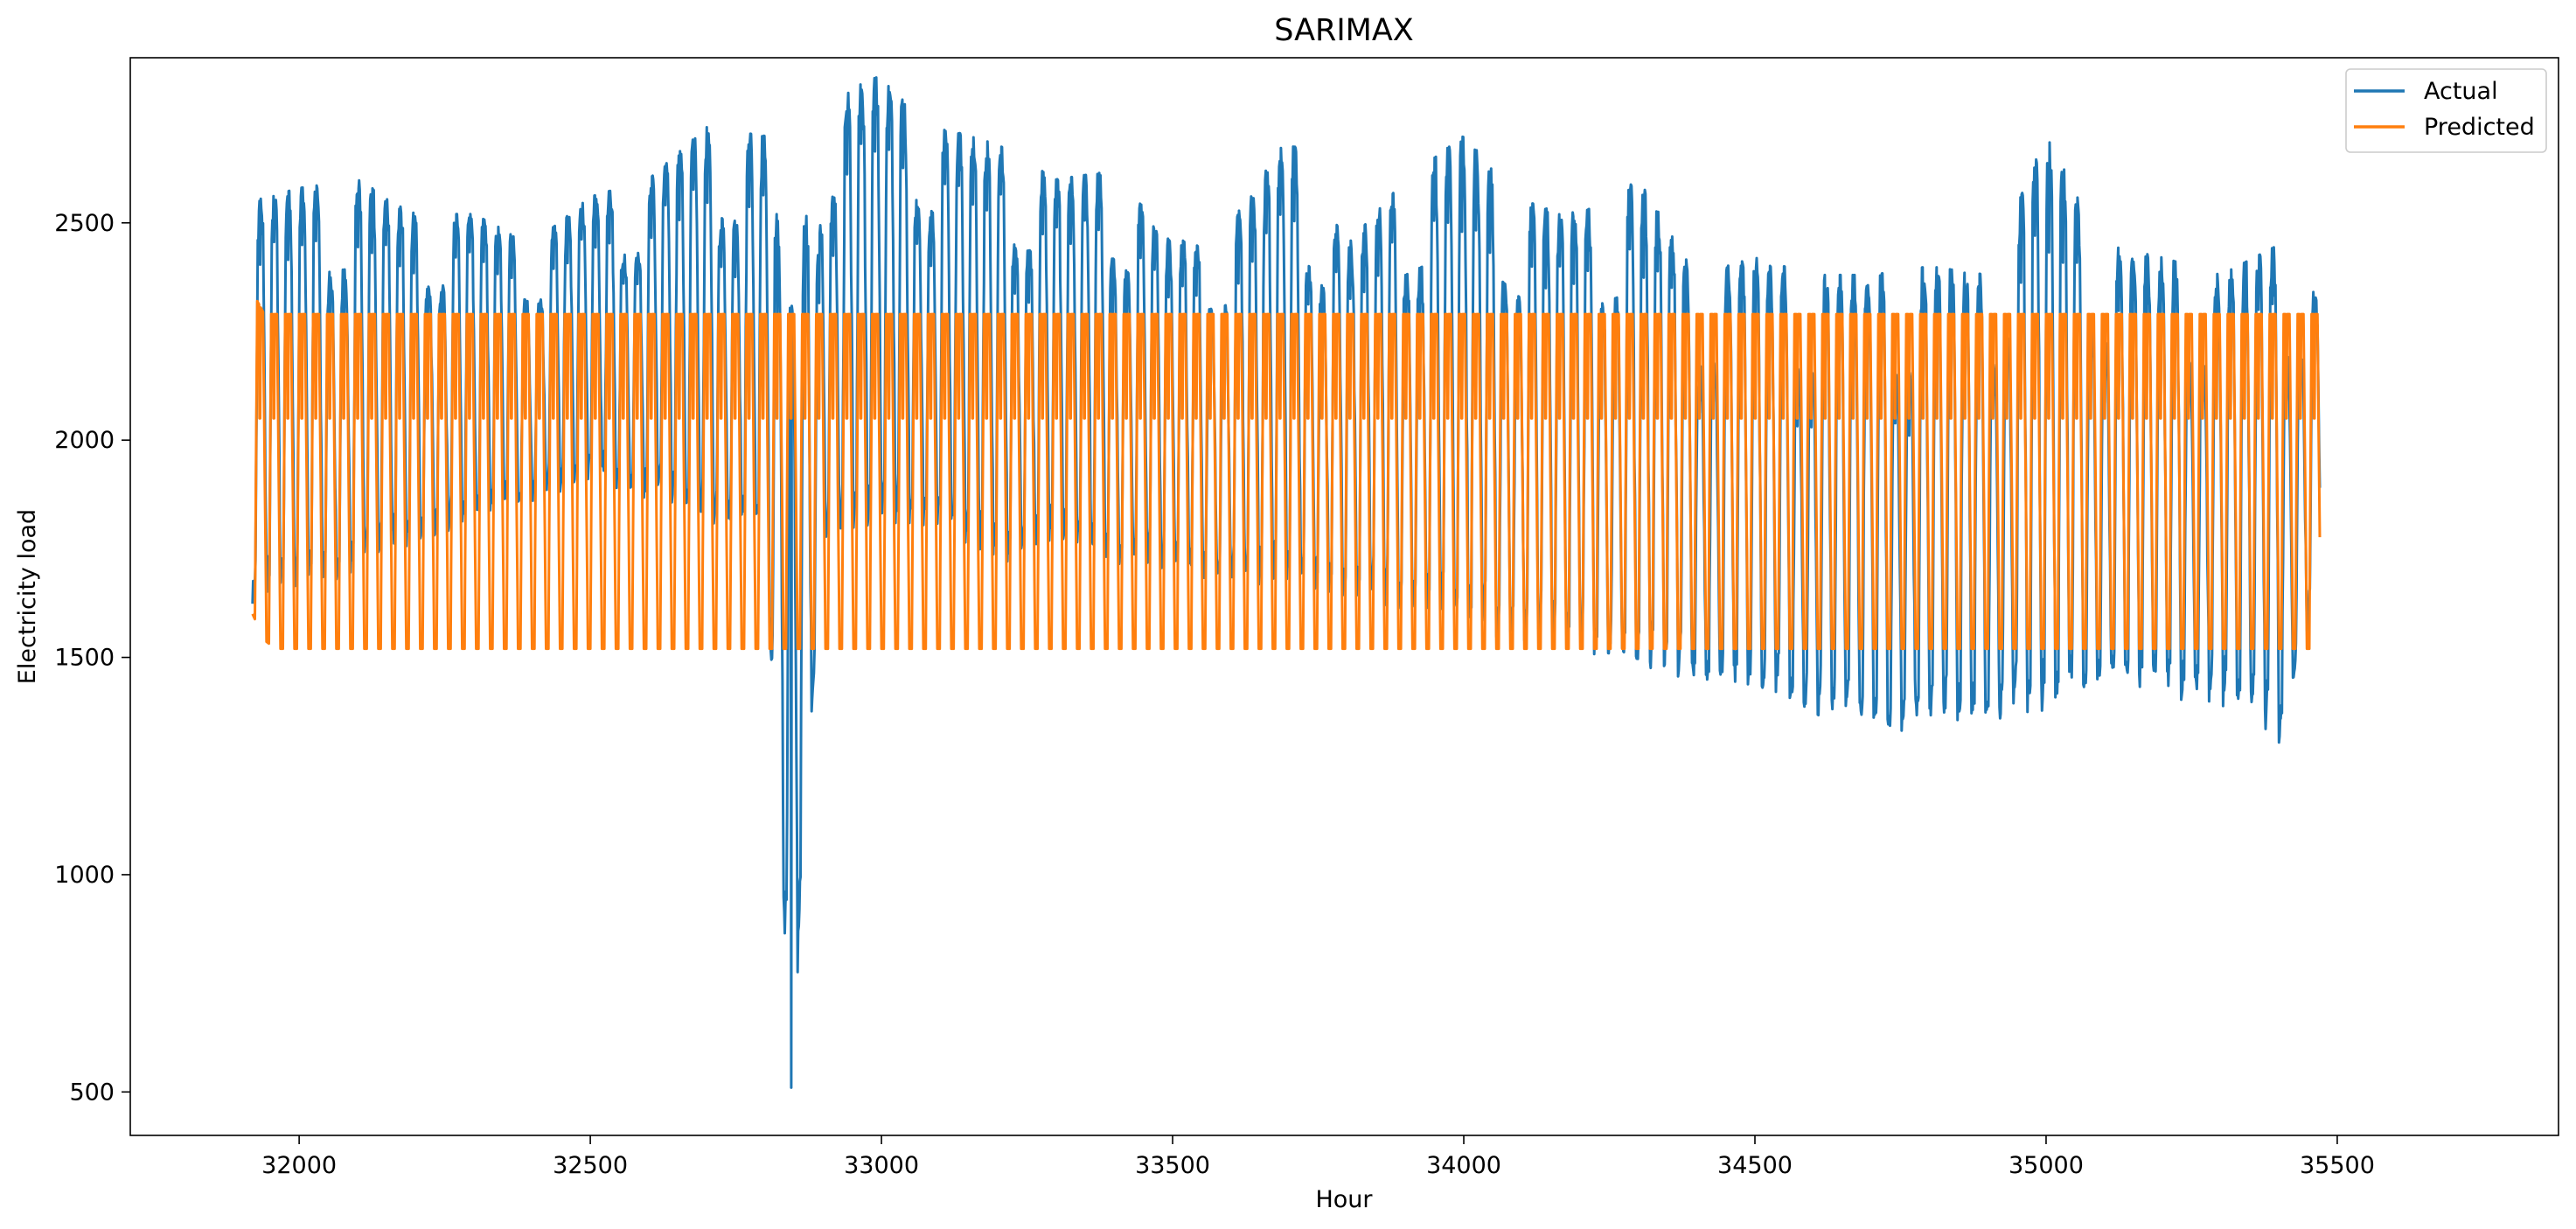  I want to click on y-tick-label: 2000, so click(84, 440).